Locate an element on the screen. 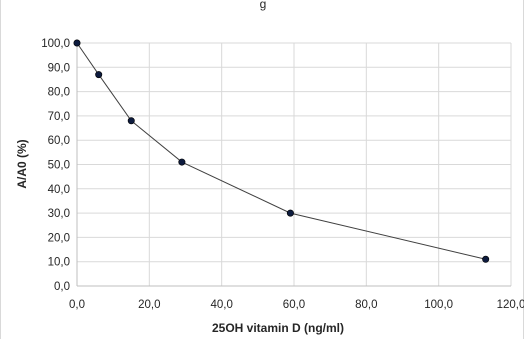 This screenshot has height=339, width=524. chart-title-fragment: g is located at coordinates (263, 5).